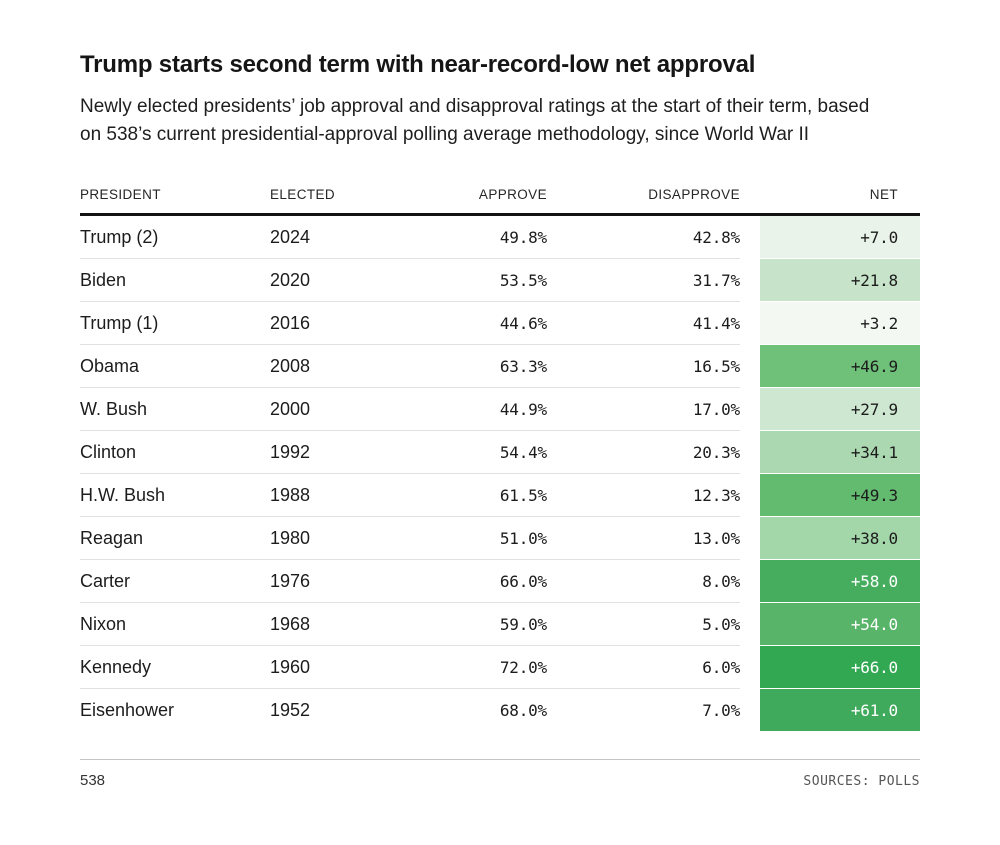  What do you see at coordinates (523, 710) in the screenshot?
I see `approve-cell: 68.0%` at bounding box center [523, 710].